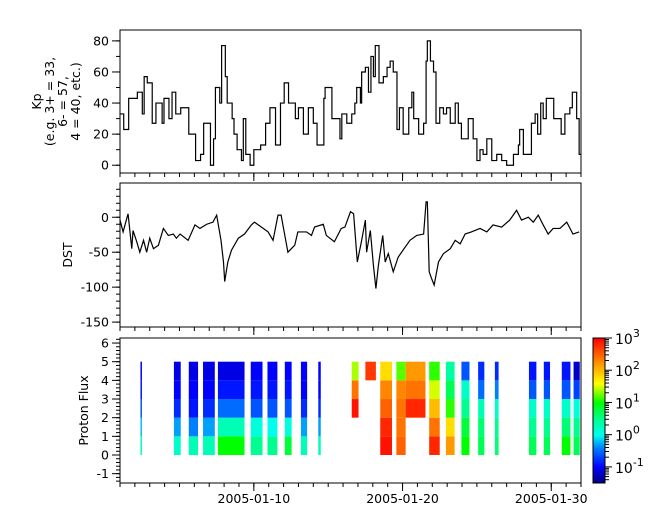 Image resolution: width=665 pixels, height=523 pixels. I want to click on series-line, so click(349, 245).